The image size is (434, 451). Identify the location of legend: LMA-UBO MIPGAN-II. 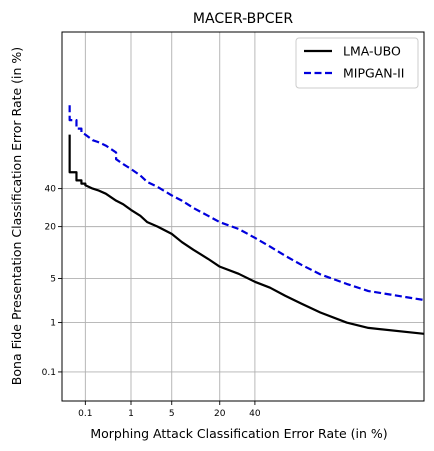
(357, 63).